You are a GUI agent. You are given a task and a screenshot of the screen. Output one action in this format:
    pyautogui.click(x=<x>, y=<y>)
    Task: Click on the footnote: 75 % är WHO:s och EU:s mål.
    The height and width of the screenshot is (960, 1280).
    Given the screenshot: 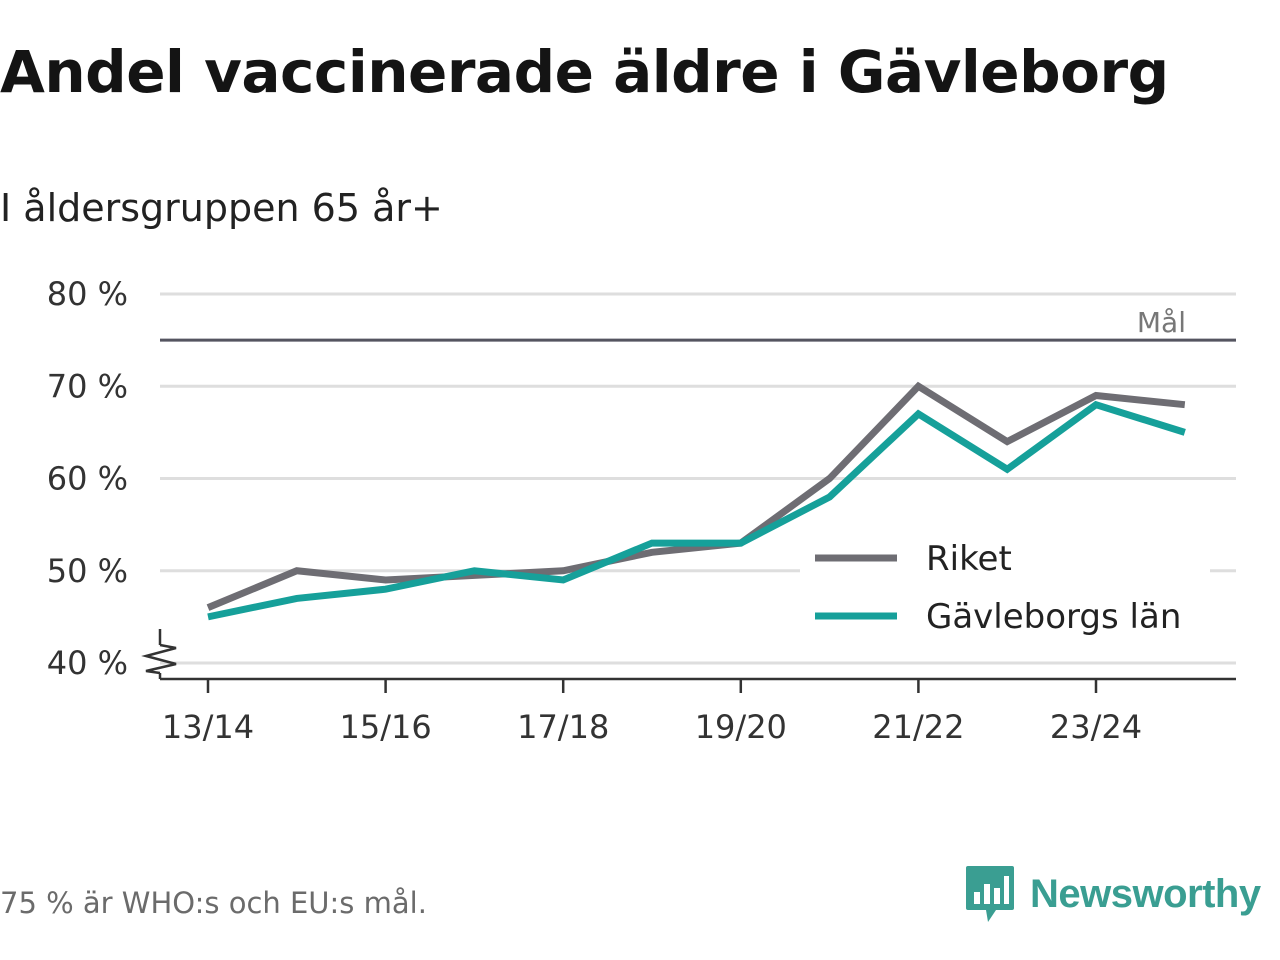 What is the action you would take?
    pyautogui.click(x=213, y=903)
    